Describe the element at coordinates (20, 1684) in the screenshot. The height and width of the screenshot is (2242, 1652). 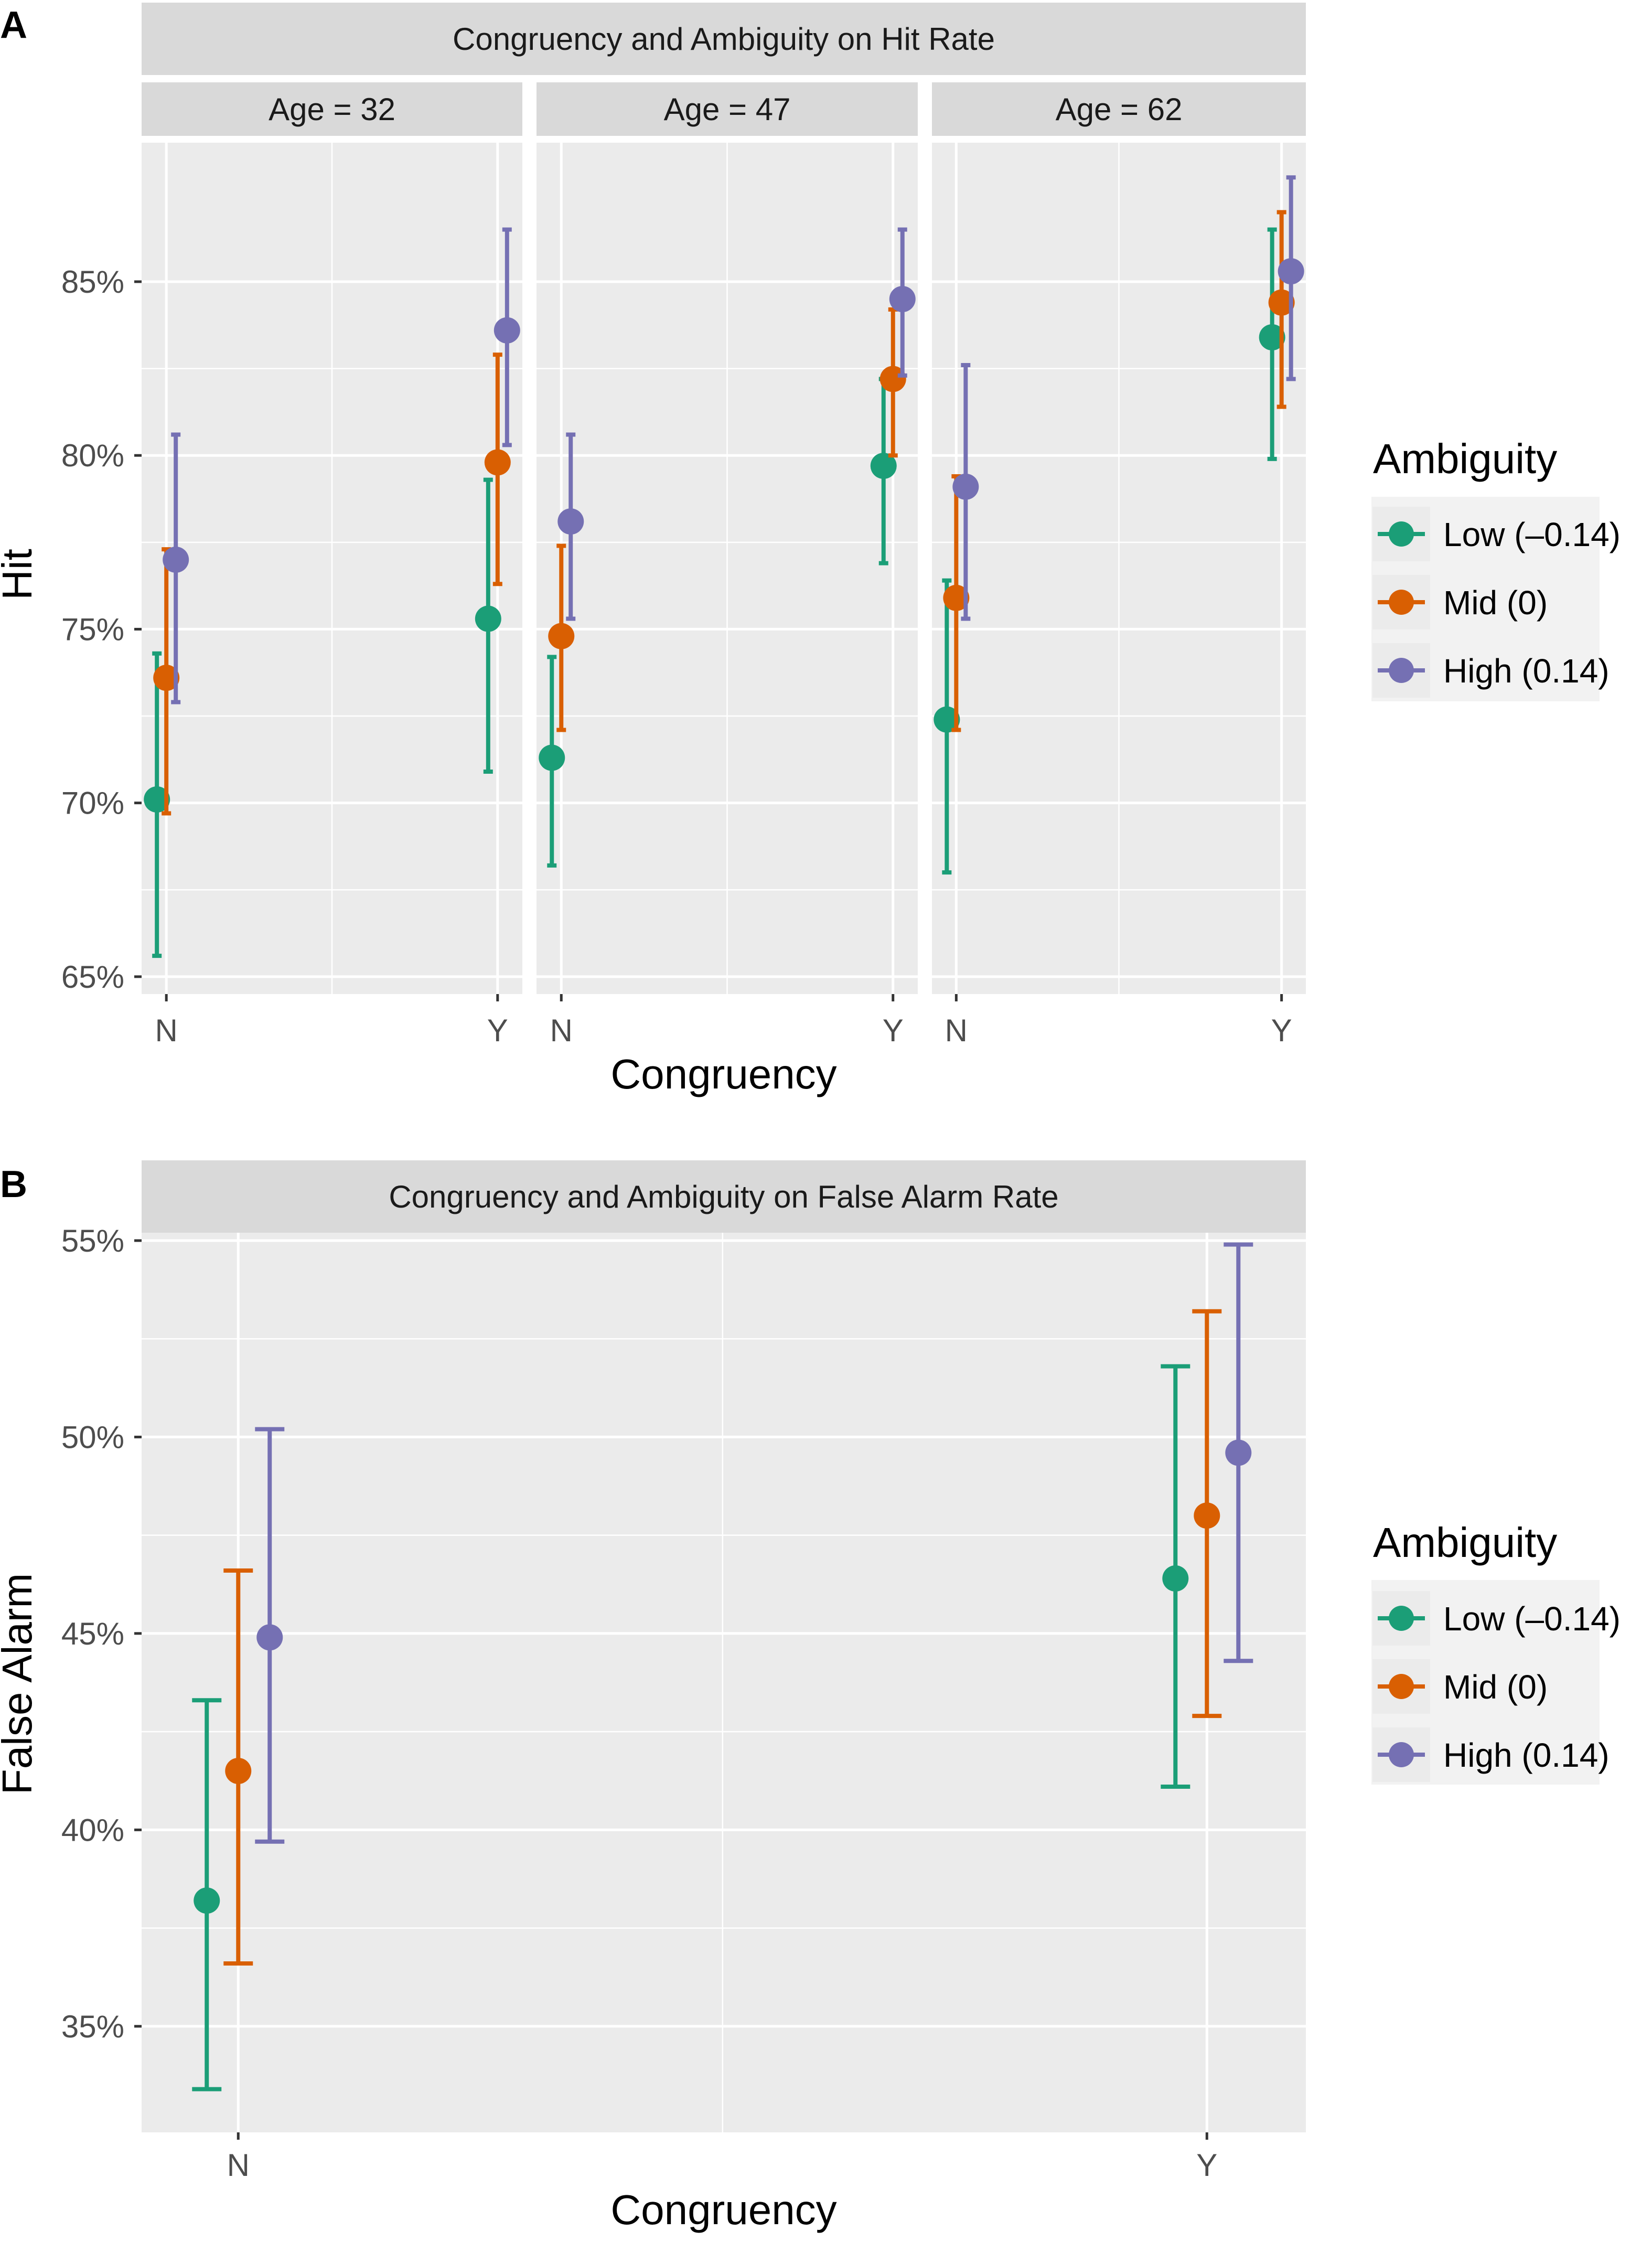
I see `y-axis-title: False Alarm` at that location.